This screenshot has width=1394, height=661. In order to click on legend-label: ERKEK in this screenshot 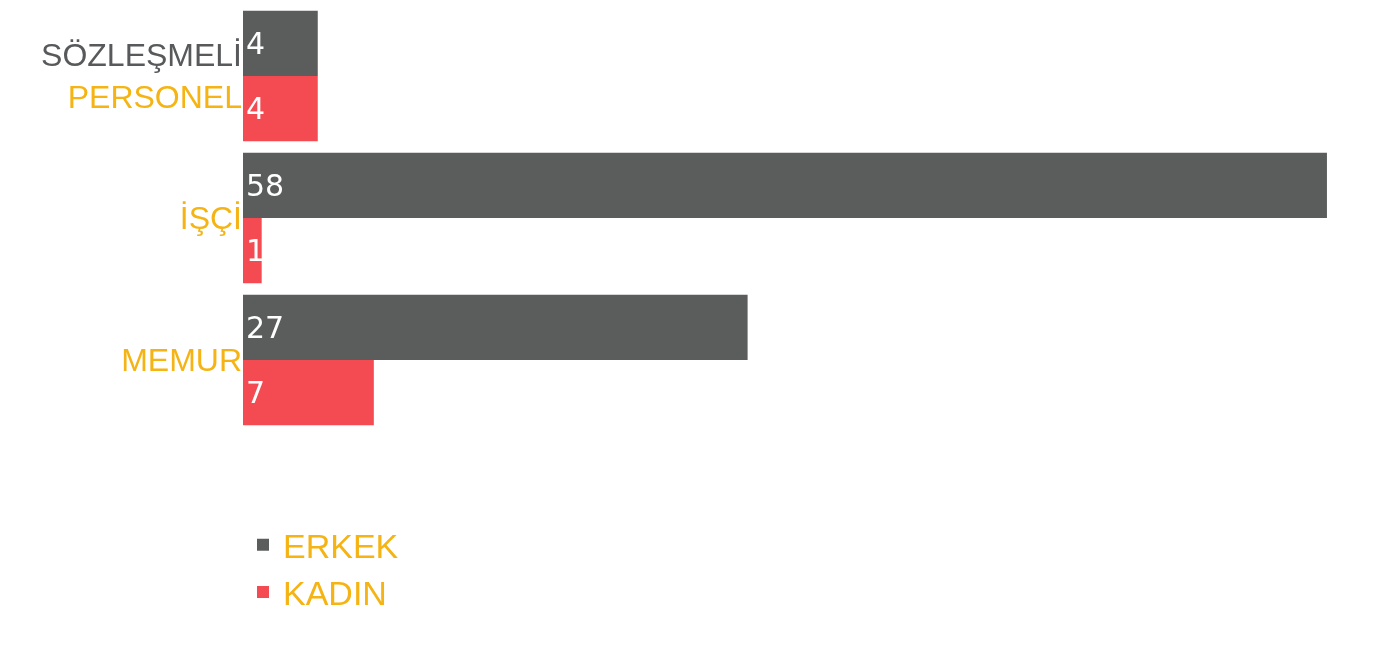, I will do `click(341, 546)`.